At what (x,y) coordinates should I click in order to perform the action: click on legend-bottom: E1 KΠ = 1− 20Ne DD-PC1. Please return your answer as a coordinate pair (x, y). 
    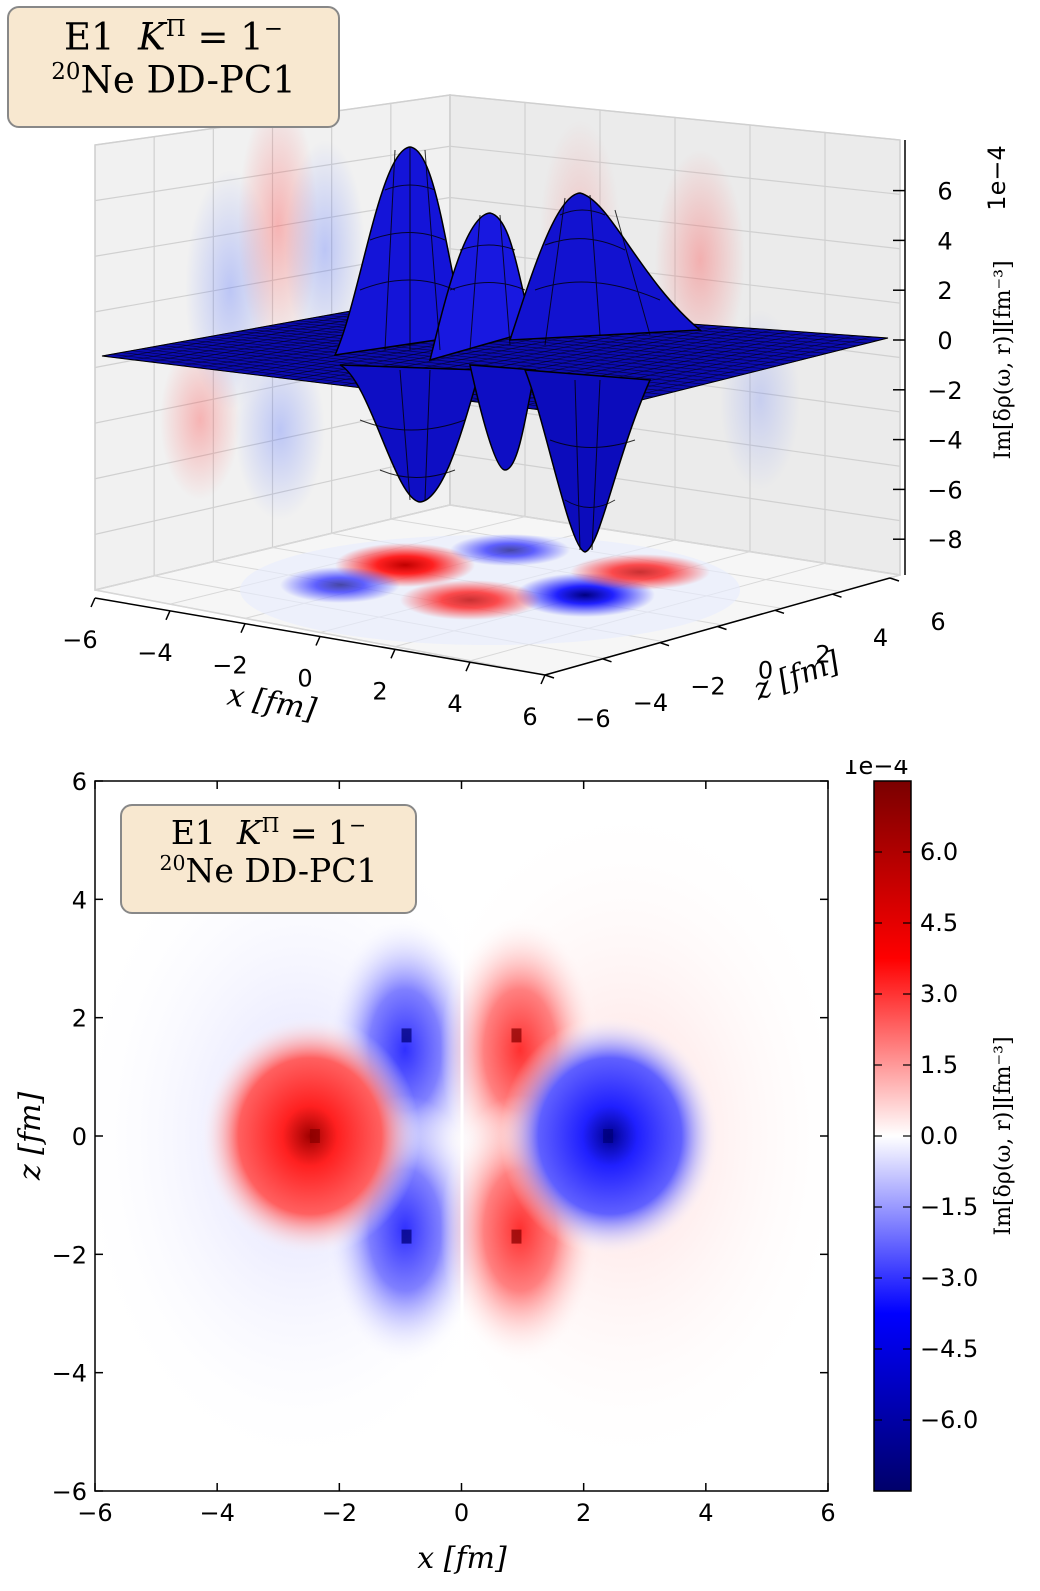
    Looking at the image, I should click on (268, 859).